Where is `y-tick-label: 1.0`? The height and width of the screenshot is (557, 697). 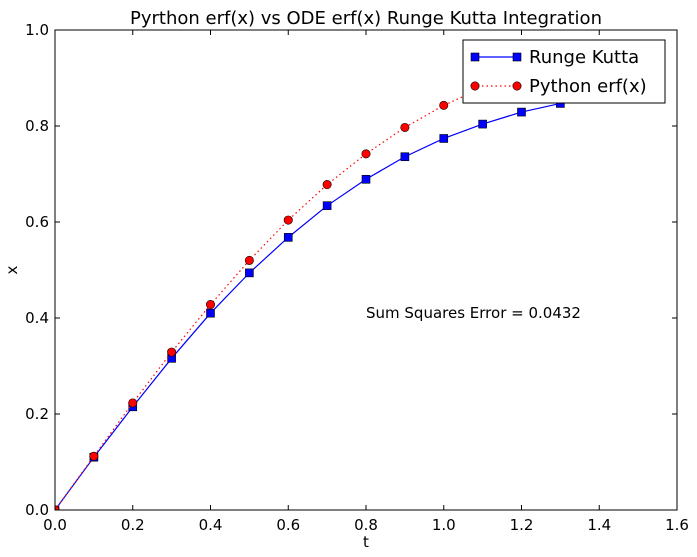
y-tick-label: 1.0 is located at coordinates (37, 30).